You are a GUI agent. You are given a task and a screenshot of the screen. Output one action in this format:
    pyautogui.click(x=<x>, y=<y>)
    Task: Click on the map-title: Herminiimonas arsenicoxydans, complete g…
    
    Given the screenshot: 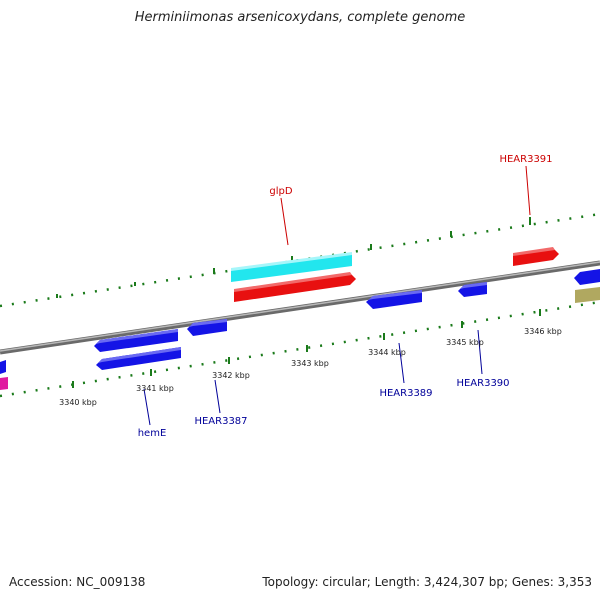 What is the action you would take?
    pyautogui.click(x=300, y=17)
    